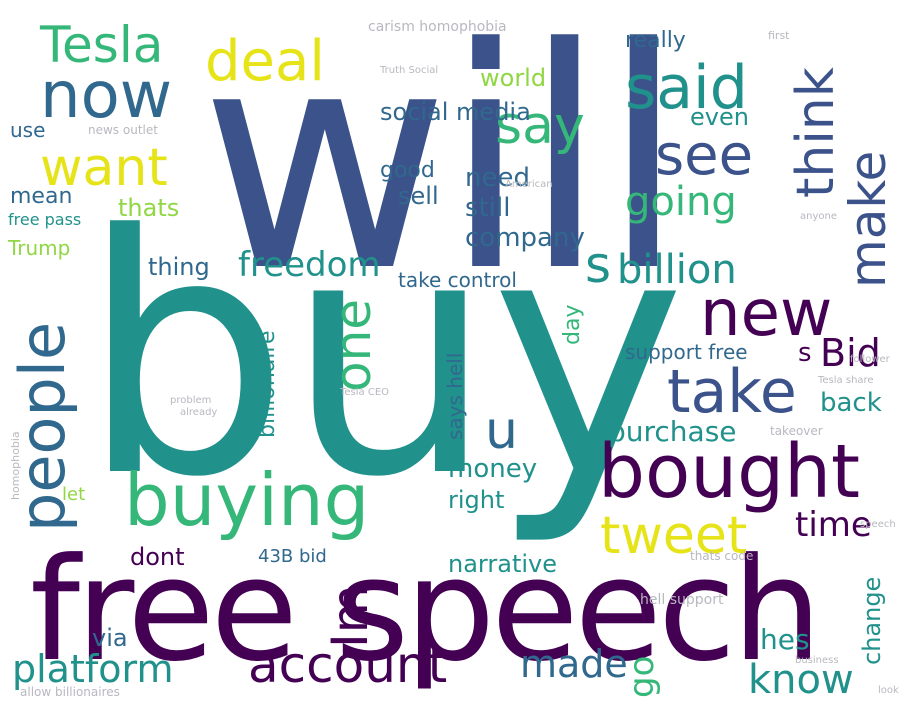 This screenshot has height=702, width=915. Describe the element at coordinates (686, 88) in the screenshot. I see `word-said: said` at that location.